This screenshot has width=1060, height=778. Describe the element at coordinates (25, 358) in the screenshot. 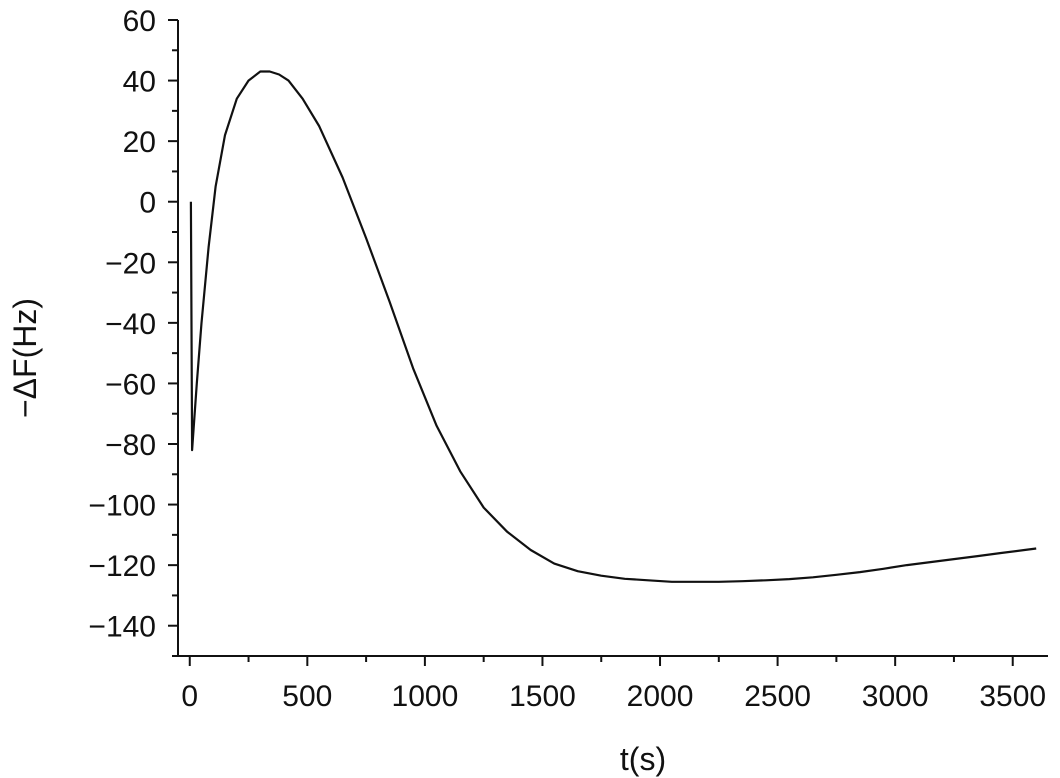

I see `y-axis-title: −ΔF(Hz)` at that location.